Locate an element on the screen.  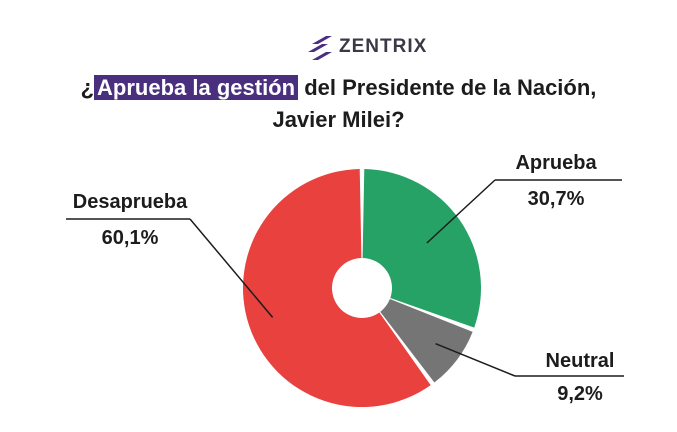
zentrix-logo-icon is located at coordinates (320, 48).